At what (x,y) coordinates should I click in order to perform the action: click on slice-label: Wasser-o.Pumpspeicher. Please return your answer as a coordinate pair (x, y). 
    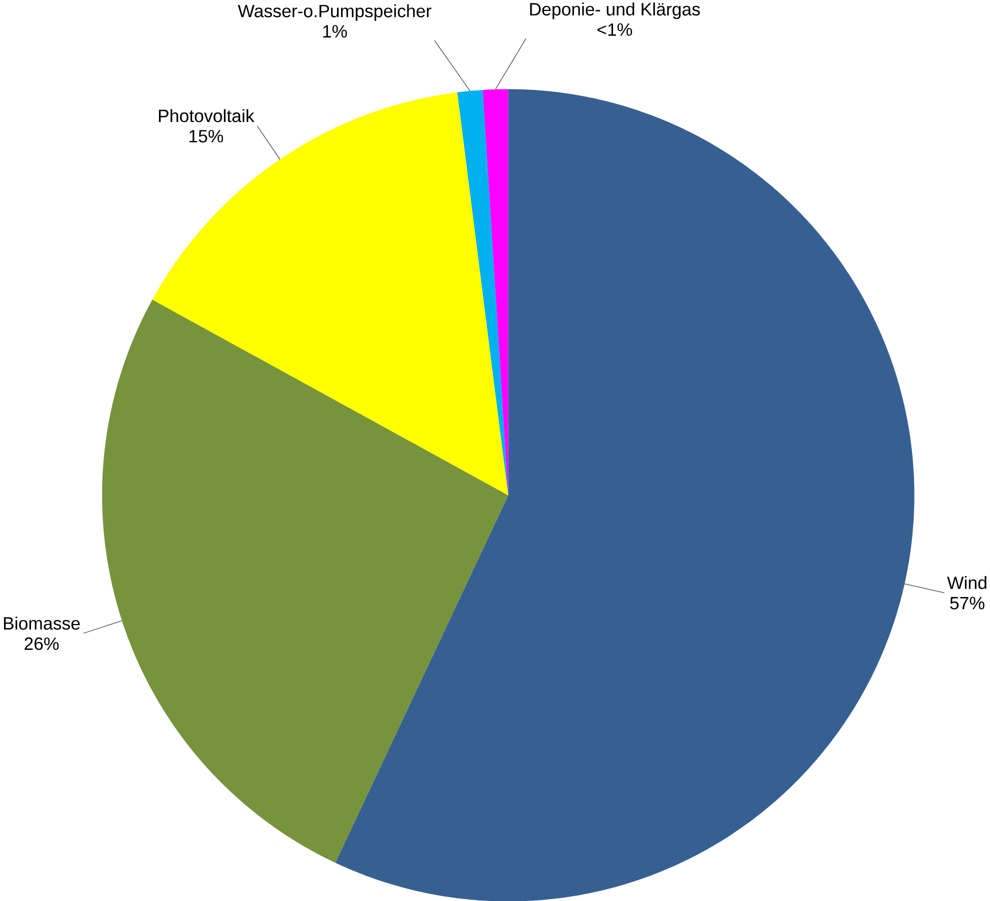
    Looking at the image, I should click on (335, 12).